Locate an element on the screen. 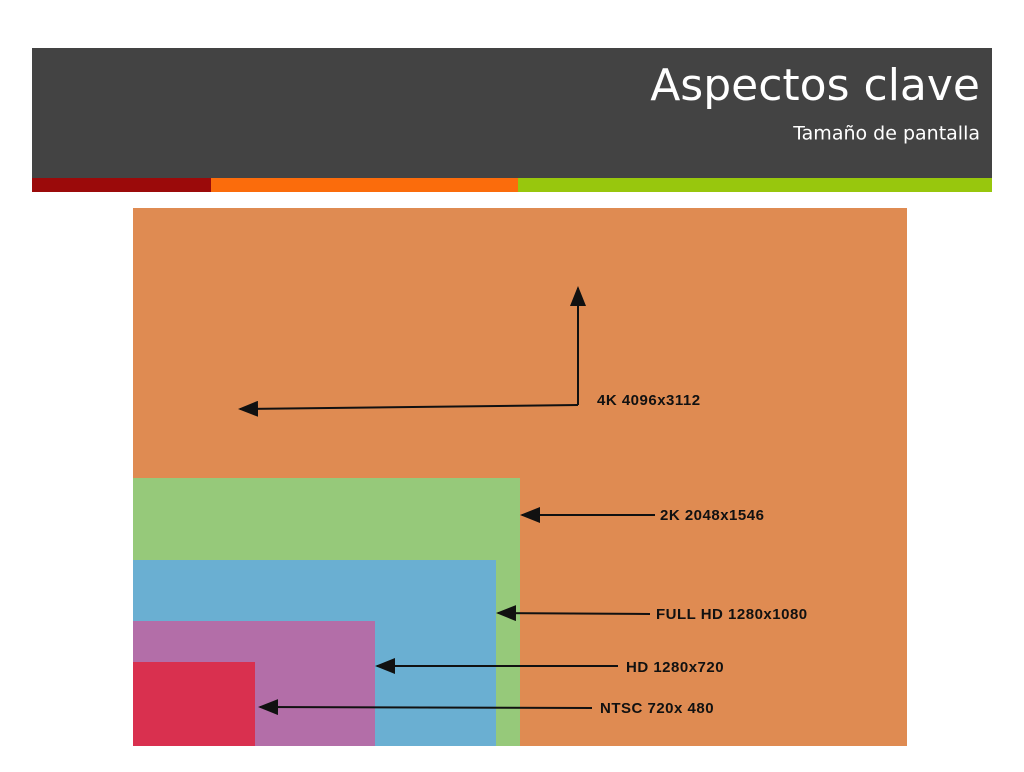  label: HD 1280x720 is located at coordinates (675, 667).